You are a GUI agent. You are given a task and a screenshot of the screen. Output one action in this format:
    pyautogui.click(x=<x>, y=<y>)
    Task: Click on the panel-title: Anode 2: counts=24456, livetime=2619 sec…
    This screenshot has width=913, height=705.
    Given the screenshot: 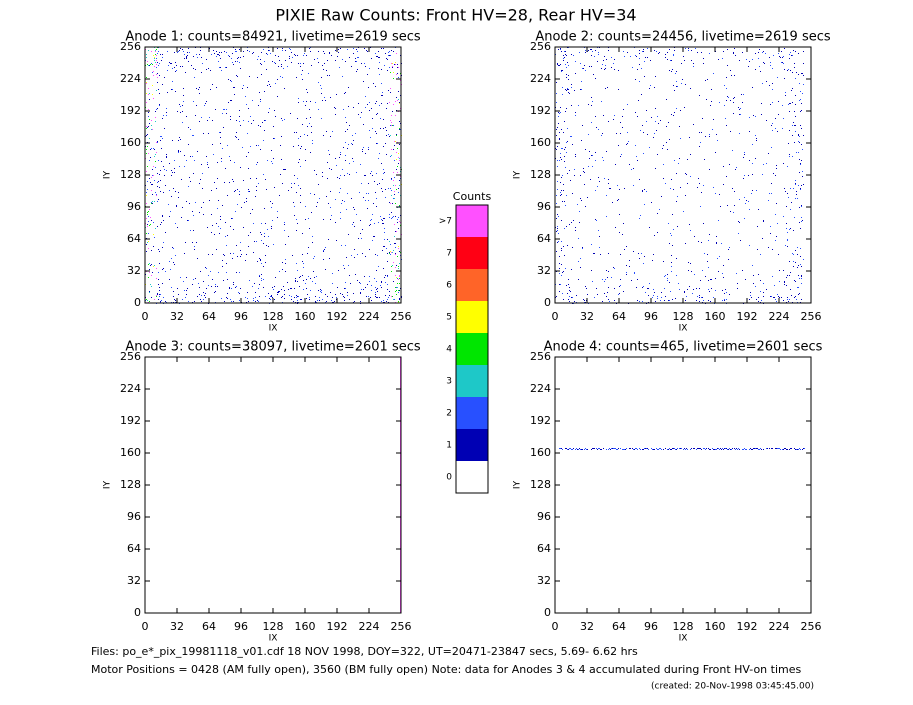 What is the action you would take?
    pyautogui.click(x=683, y=37)
    